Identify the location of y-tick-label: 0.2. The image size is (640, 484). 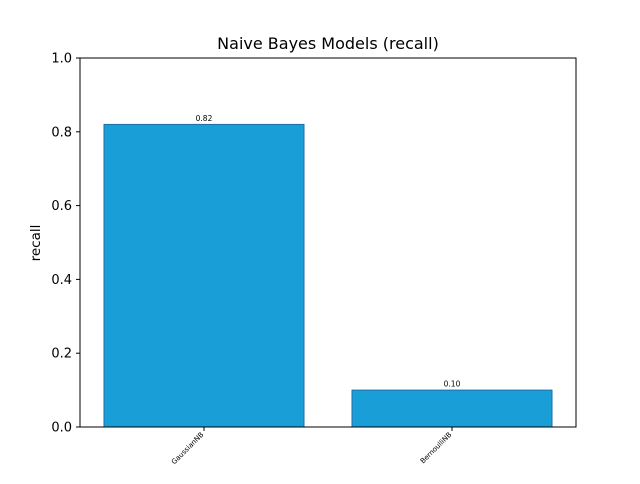
(61, 354).